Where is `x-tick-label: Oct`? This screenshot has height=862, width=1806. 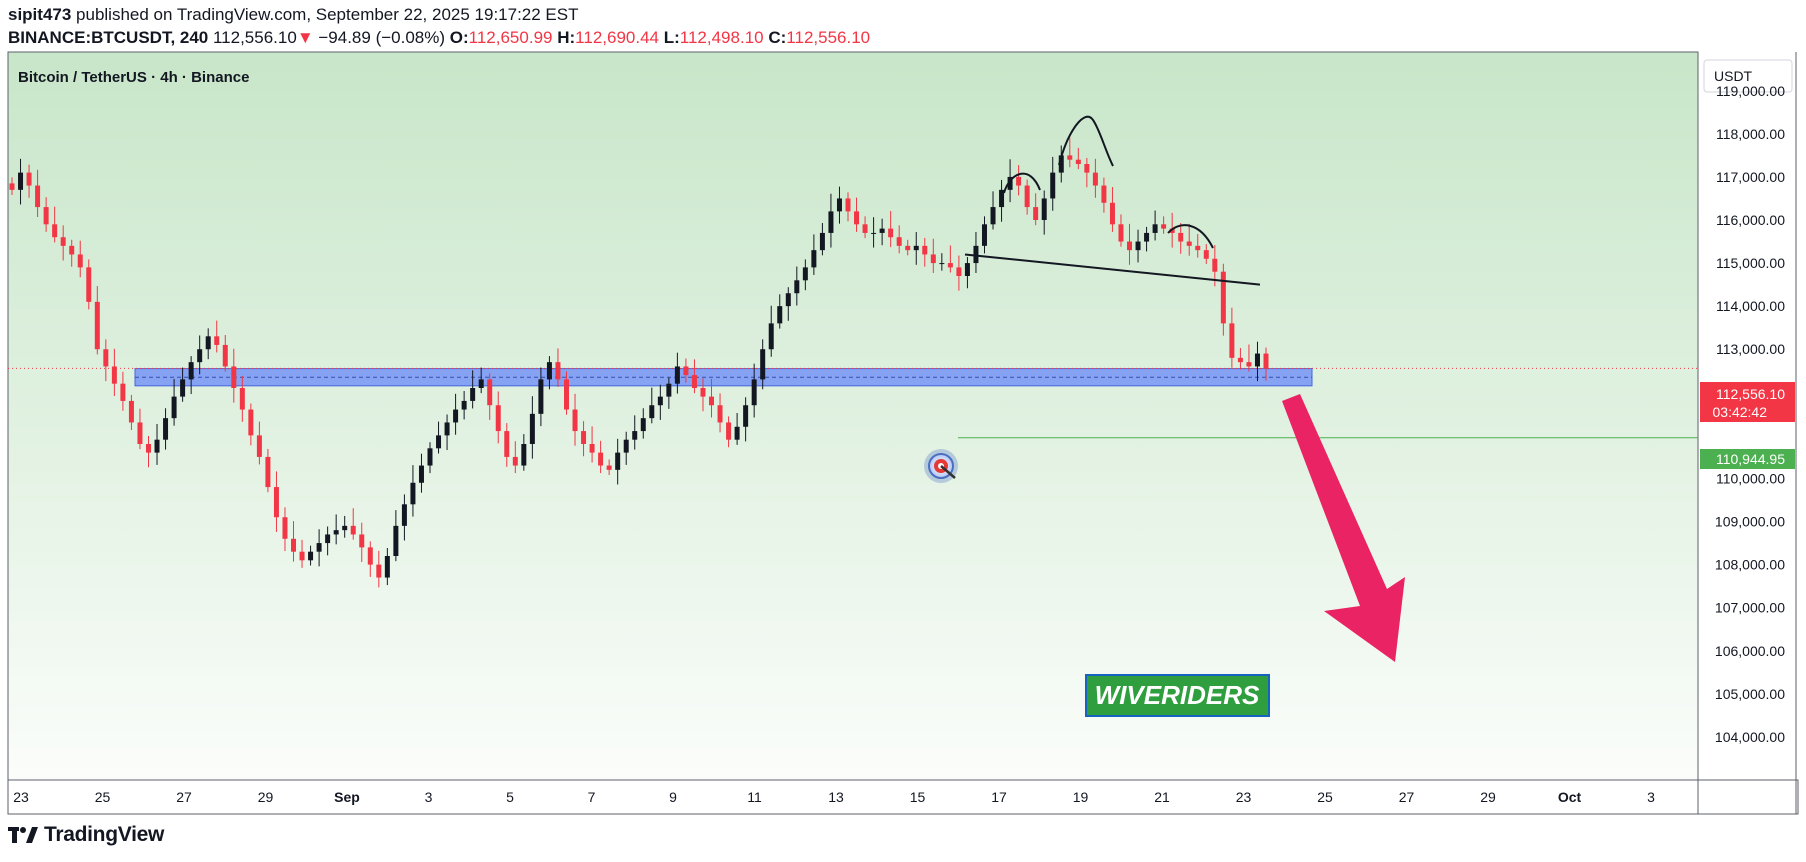 x-tick-label: Oct is located at coordinates (1570, 797).